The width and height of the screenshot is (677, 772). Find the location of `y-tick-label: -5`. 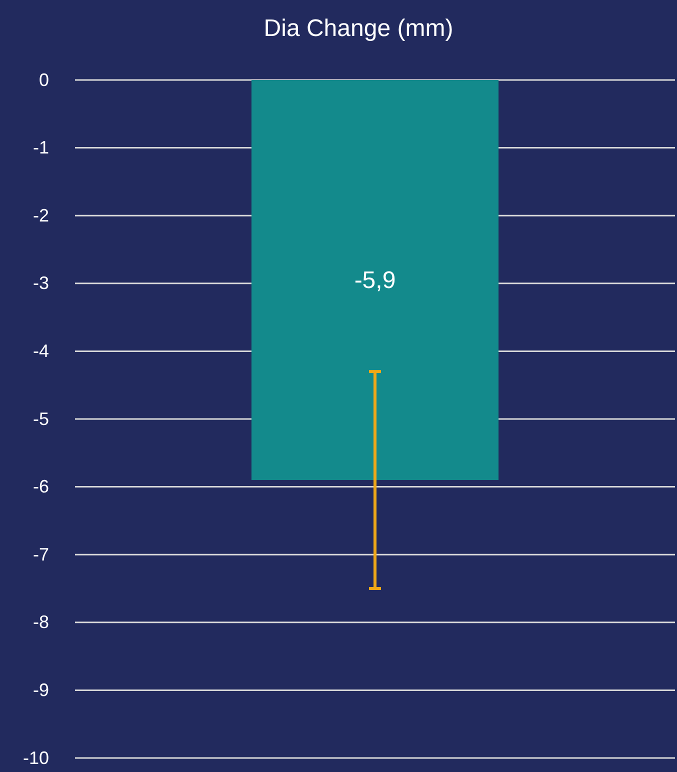

y-tick-label: -5 is located at coordinates (40, 418).